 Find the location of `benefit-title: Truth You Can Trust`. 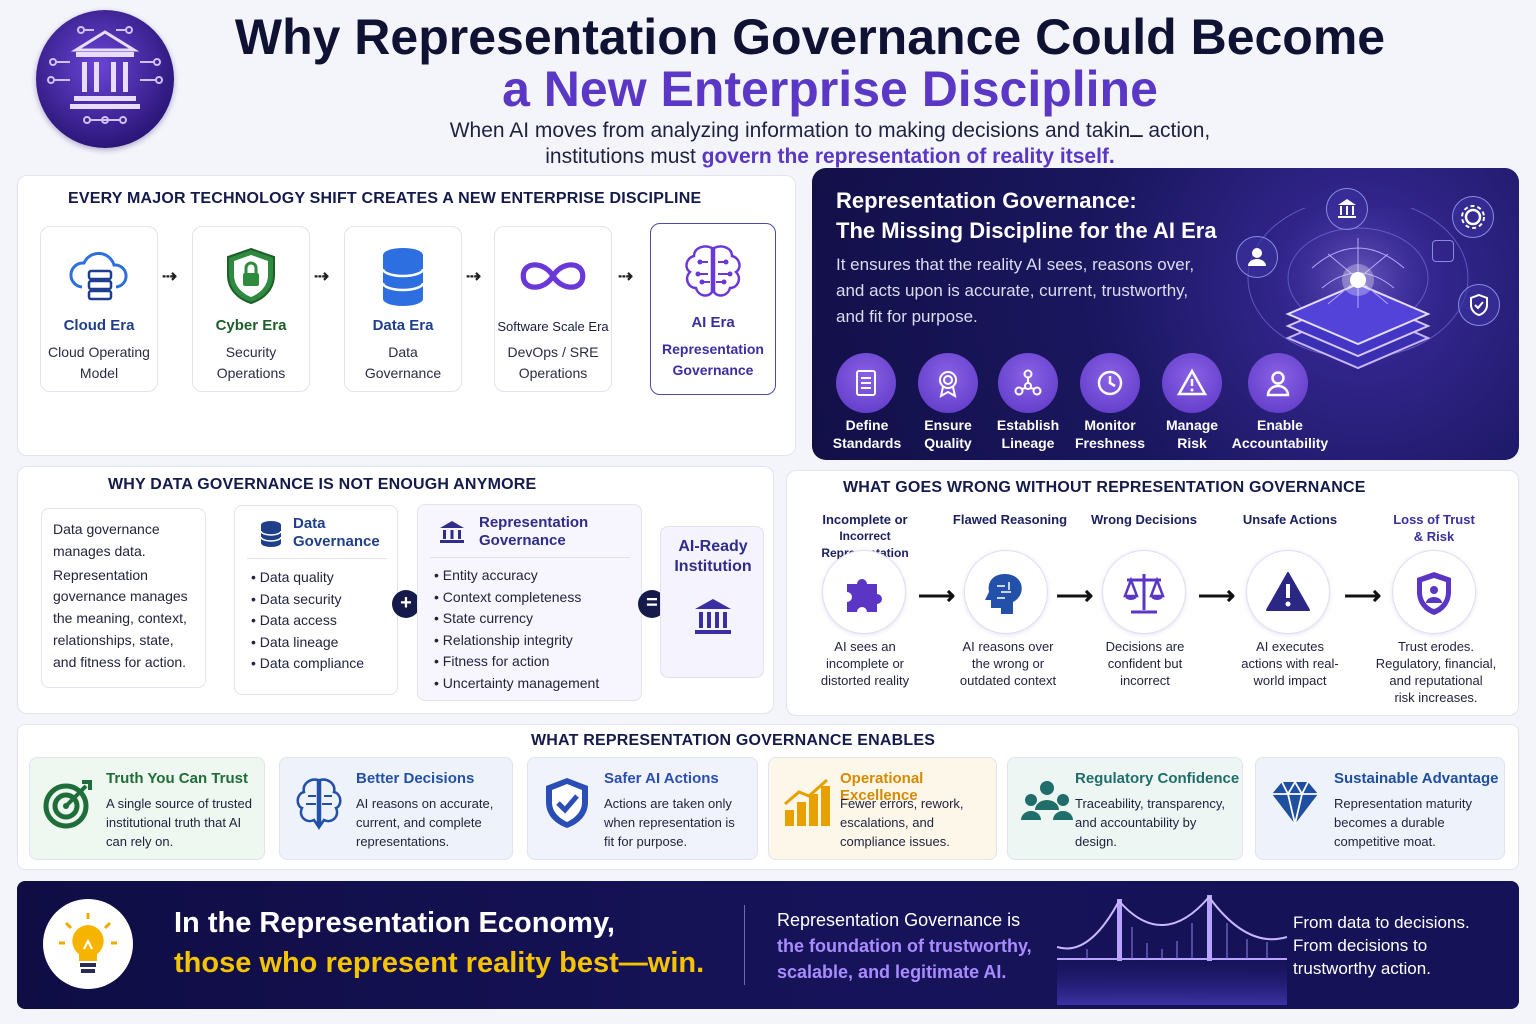

benefit-title: Truth You Can Trust is located at coordinates (177, 778).